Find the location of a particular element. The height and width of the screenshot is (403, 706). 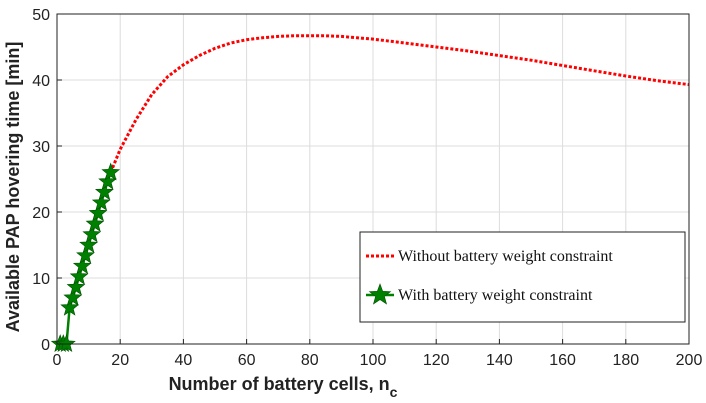

x-tick-label: 60 is located at coordinates (247, 360).